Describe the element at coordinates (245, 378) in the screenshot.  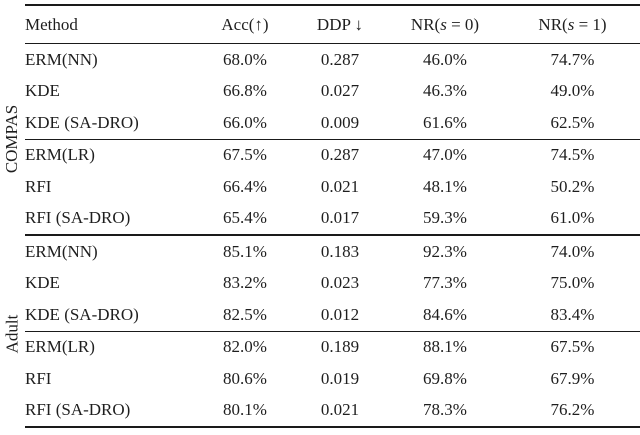
I see `acc-cell: 80.6%` at that location.